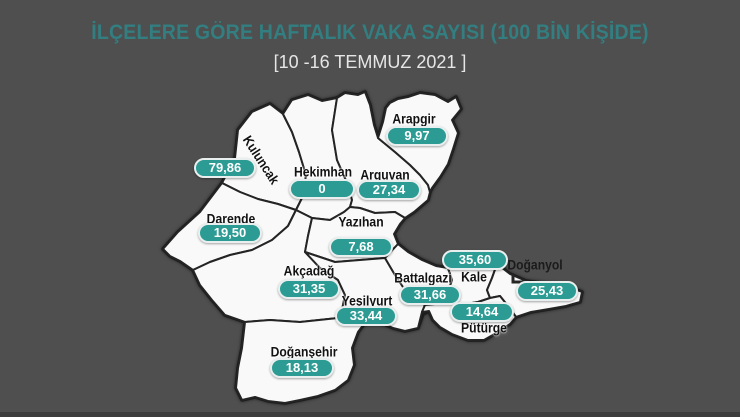 This screenshot has height=417, width=740. Describe the element at coordinates (414, 119) in the screenshot. I see `district-label-arapgir: Arapgir` at that location.